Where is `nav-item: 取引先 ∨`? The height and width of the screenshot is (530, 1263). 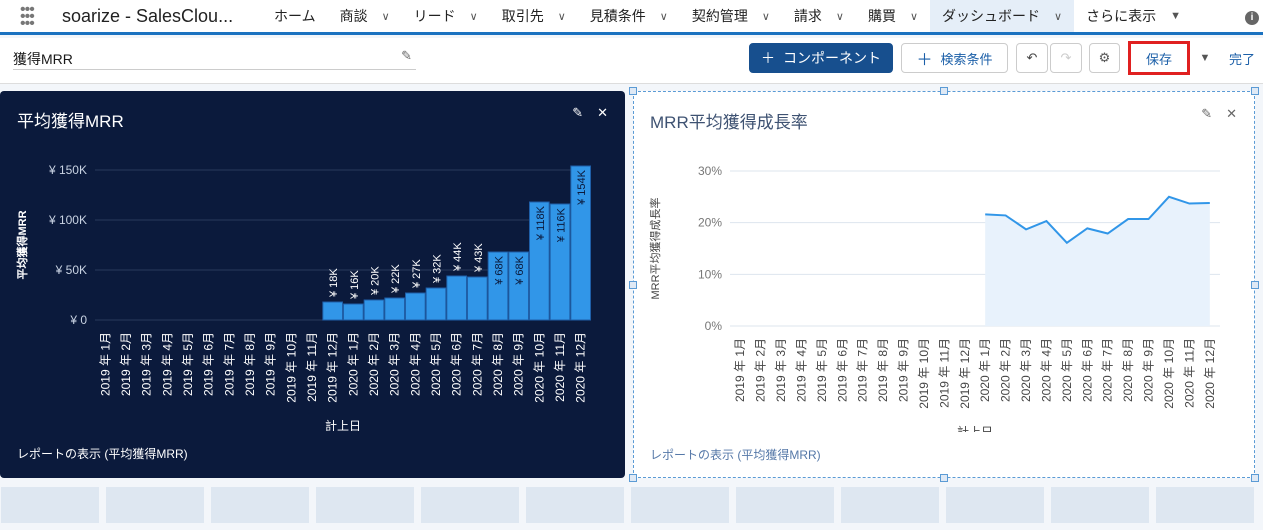 nav-item: 取引先 ∨ is located at coordinates (534, 16).